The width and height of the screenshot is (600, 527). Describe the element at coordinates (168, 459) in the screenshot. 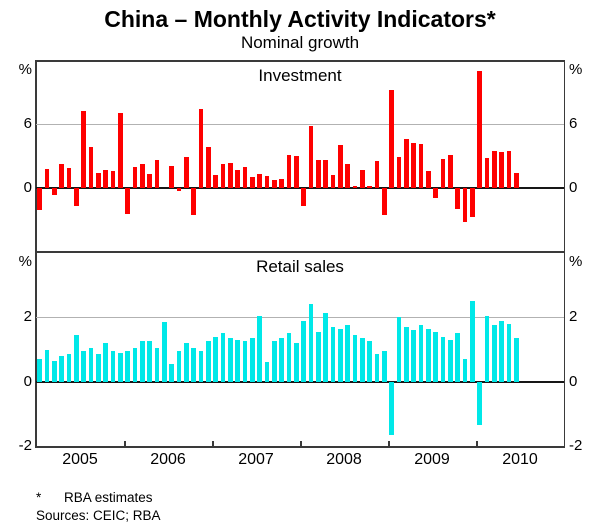

I see `x-year-label: 2006` at that location.